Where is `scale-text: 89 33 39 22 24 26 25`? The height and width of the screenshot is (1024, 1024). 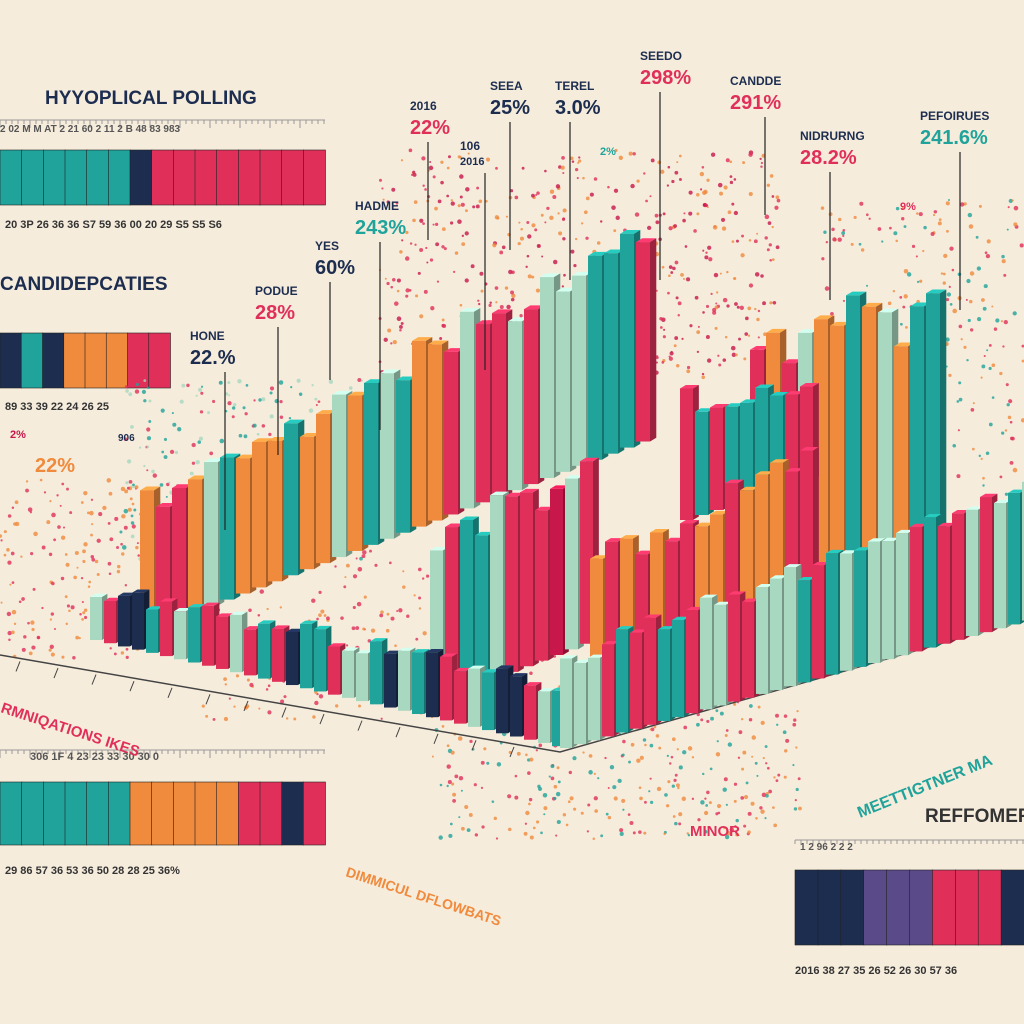
scale-text: 89 33 39 22 24 26 25 is located at coordinates (57, 407).